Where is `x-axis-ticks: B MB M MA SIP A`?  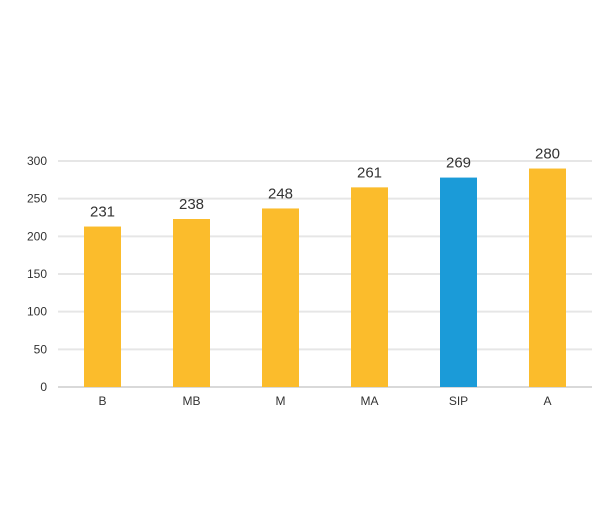
x-axis-ticks: B MB M MA SIP A is located at coordinates (324, 401).